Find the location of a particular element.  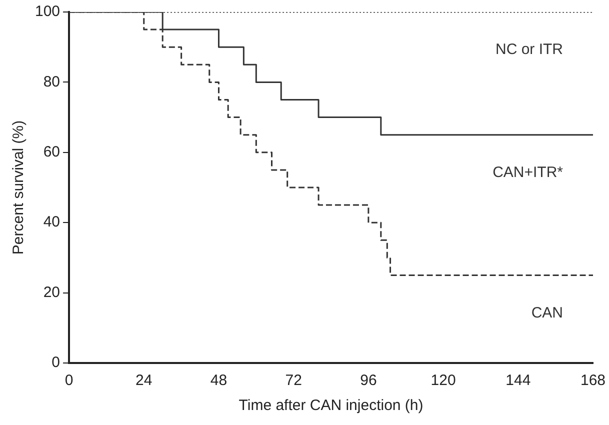

y-axis-title: Percent survival (%) is located at coordinates (19, 187).